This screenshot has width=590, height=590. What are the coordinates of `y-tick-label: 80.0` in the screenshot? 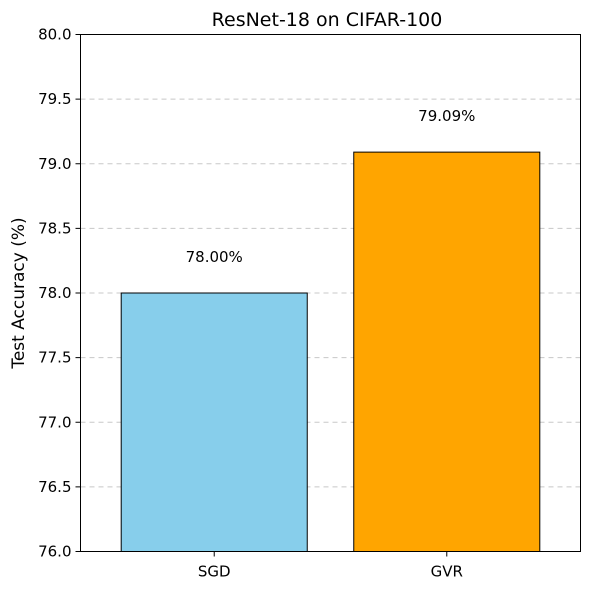 It's located at (54, 35).